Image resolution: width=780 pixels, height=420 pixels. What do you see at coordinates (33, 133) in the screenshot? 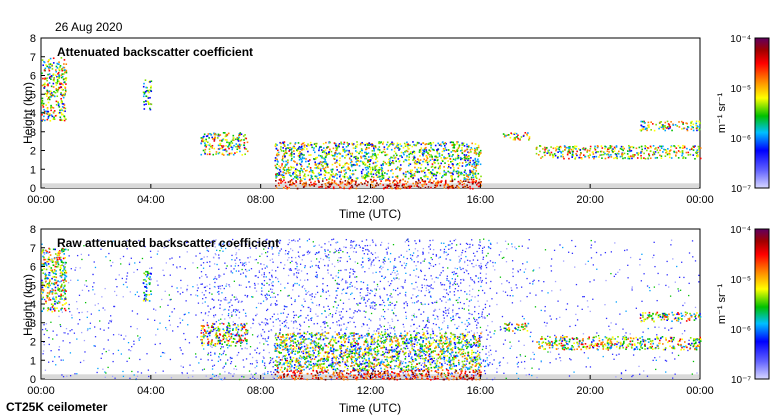
I see `y-tick-label: 3` at bounding box center [33, 133].